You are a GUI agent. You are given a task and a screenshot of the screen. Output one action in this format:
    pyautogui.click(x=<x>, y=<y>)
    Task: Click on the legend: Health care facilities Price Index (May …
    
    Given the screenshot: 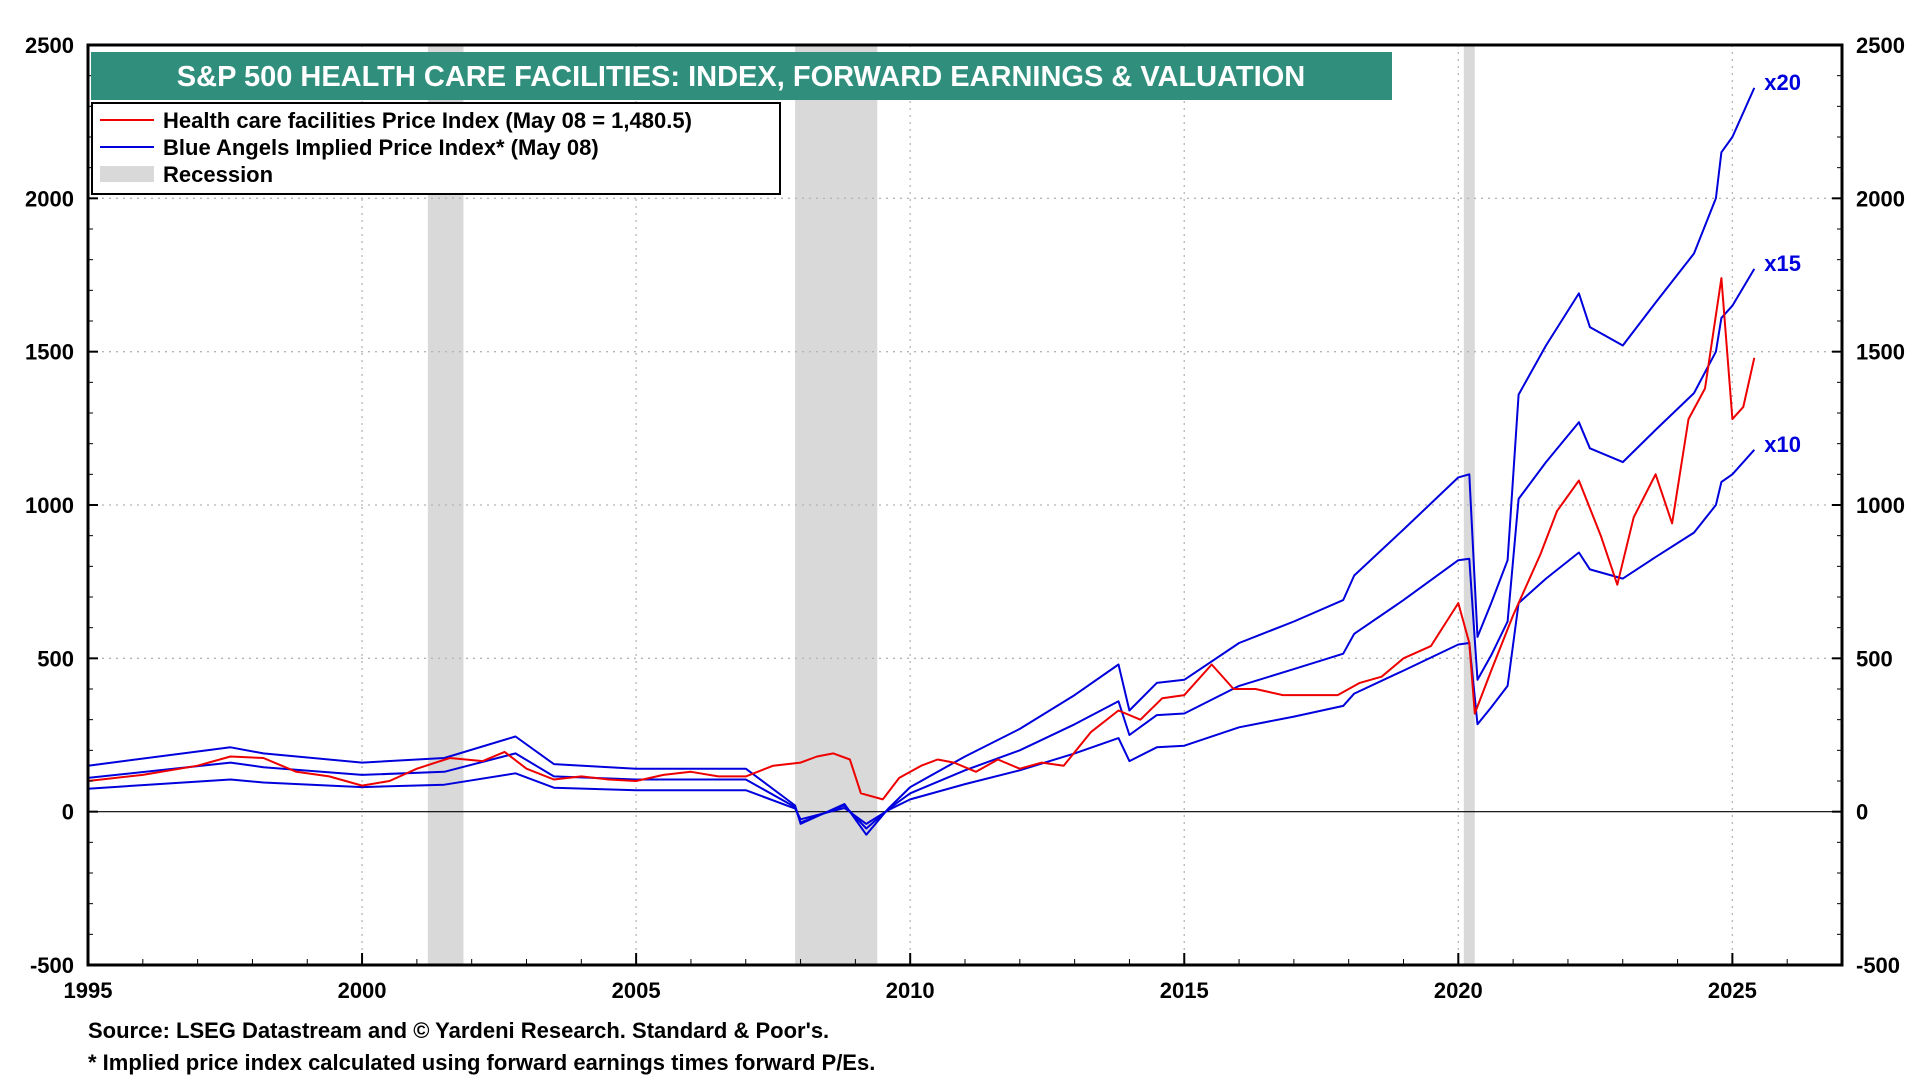 What is the action you would take?
    pyautogui.click(x=436, y=148)
    